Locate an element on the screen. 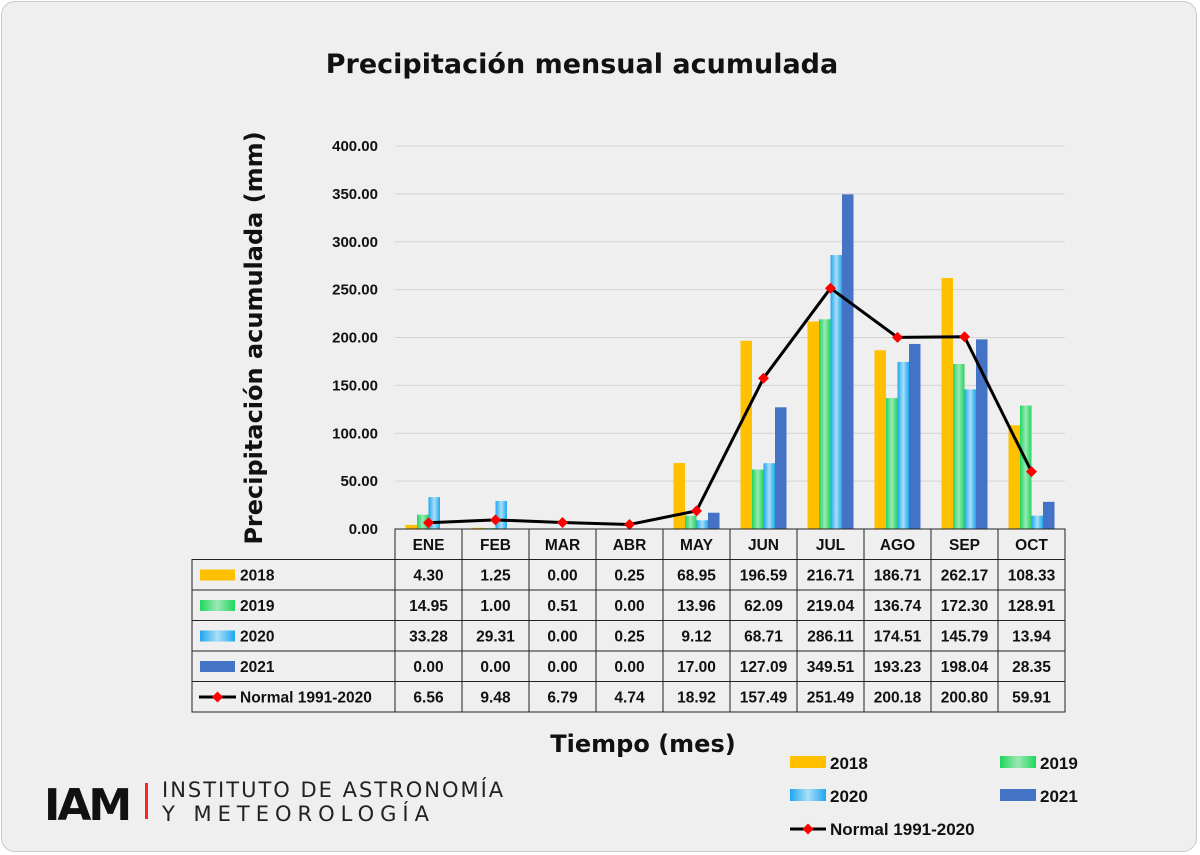 The image size is (1200, 855). legend-key-2018 is located at coordinates (808, 762).